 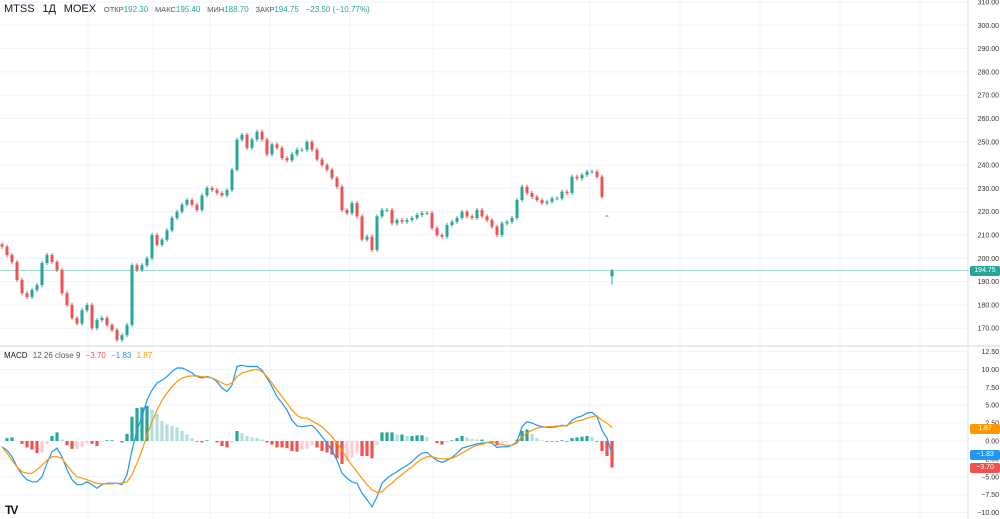 I want to click on macd-tick-label: 0.00, so click(x=992, y=442).